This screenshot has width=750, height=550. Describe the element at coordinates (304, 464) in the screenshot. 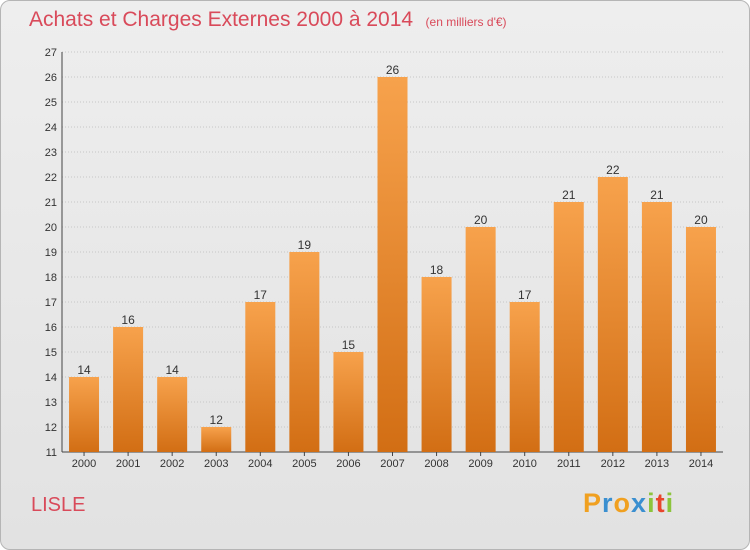

I see `x-tick-label: 2005` at that location.